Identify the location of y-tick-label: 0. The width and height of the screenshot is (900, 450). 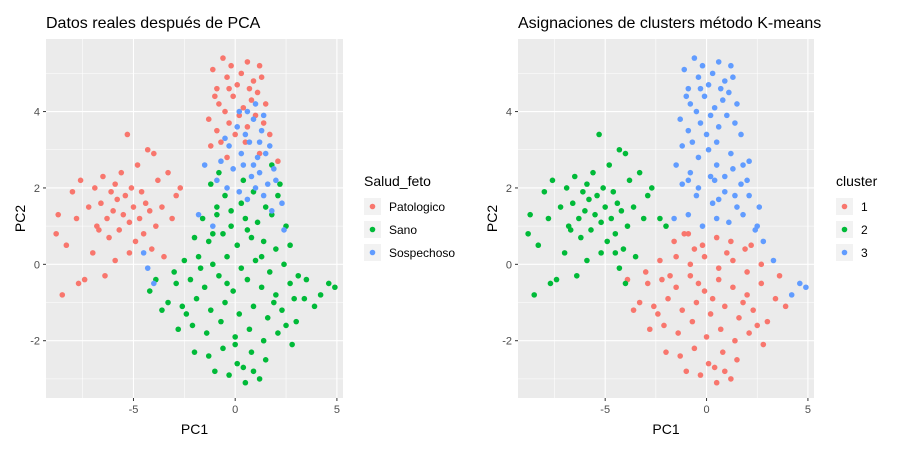
(37, 265).